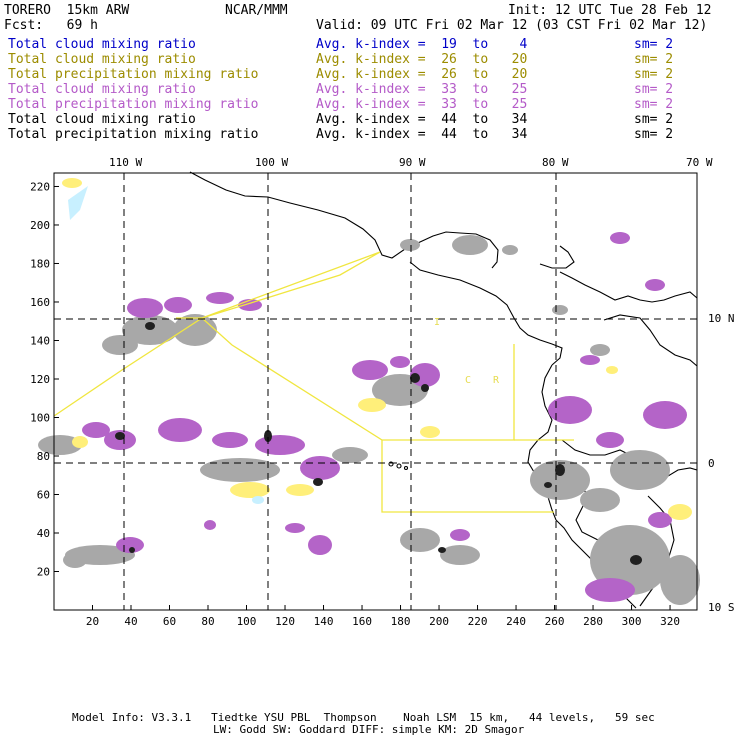  I want to click on legend-row-1-sm: sm= 2, so click(654, 44).